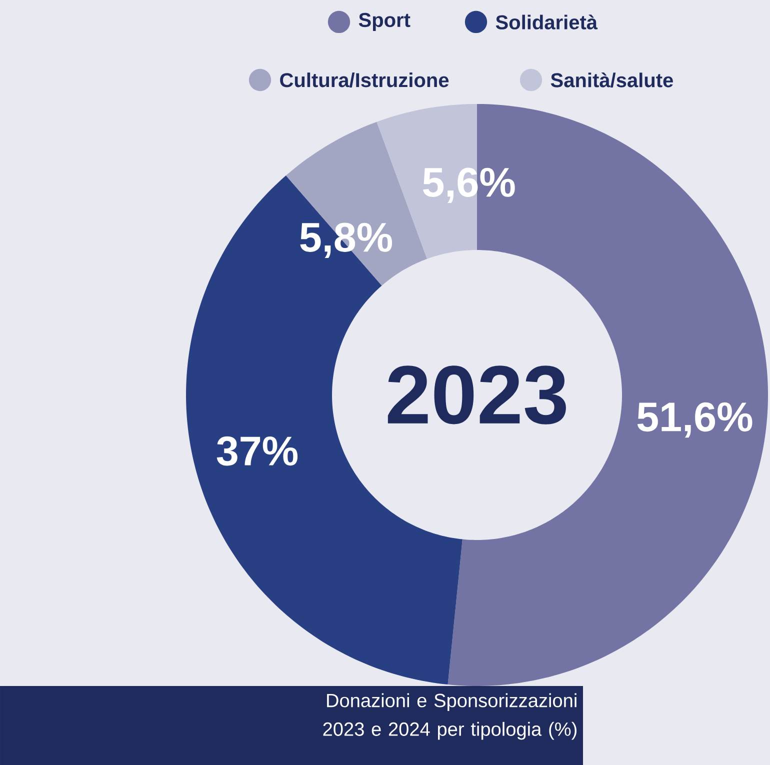 The image size is (770, 765). I want to click on legend-label: Solidarietà, so click(547, 22).